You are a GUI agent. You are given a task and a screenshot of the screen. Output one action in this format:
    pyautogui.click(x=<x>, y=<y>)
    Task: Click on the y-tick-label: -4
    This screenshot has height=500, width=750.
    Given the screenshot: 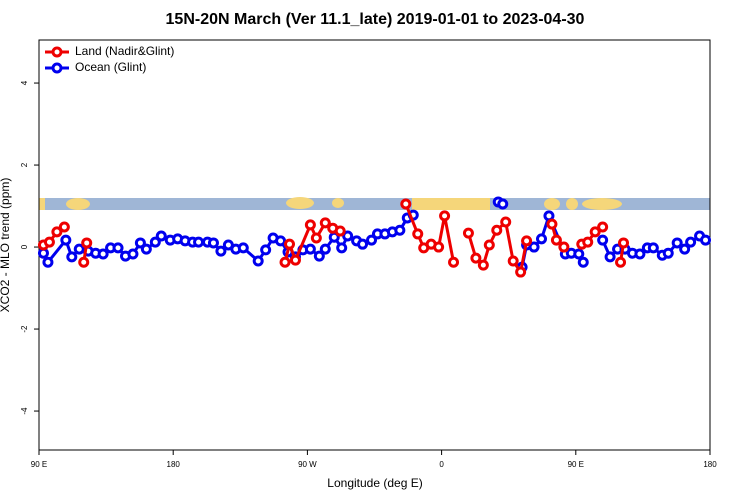 What is the action you would take?
    pyautogui.click(x=24, y=411)
    